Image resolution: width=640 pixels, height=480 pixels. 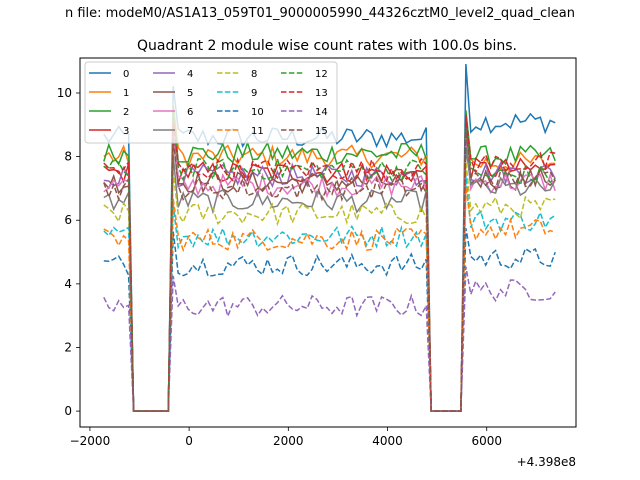 I want to click on x-tick-label: 4000, so click(x=387, y=441).